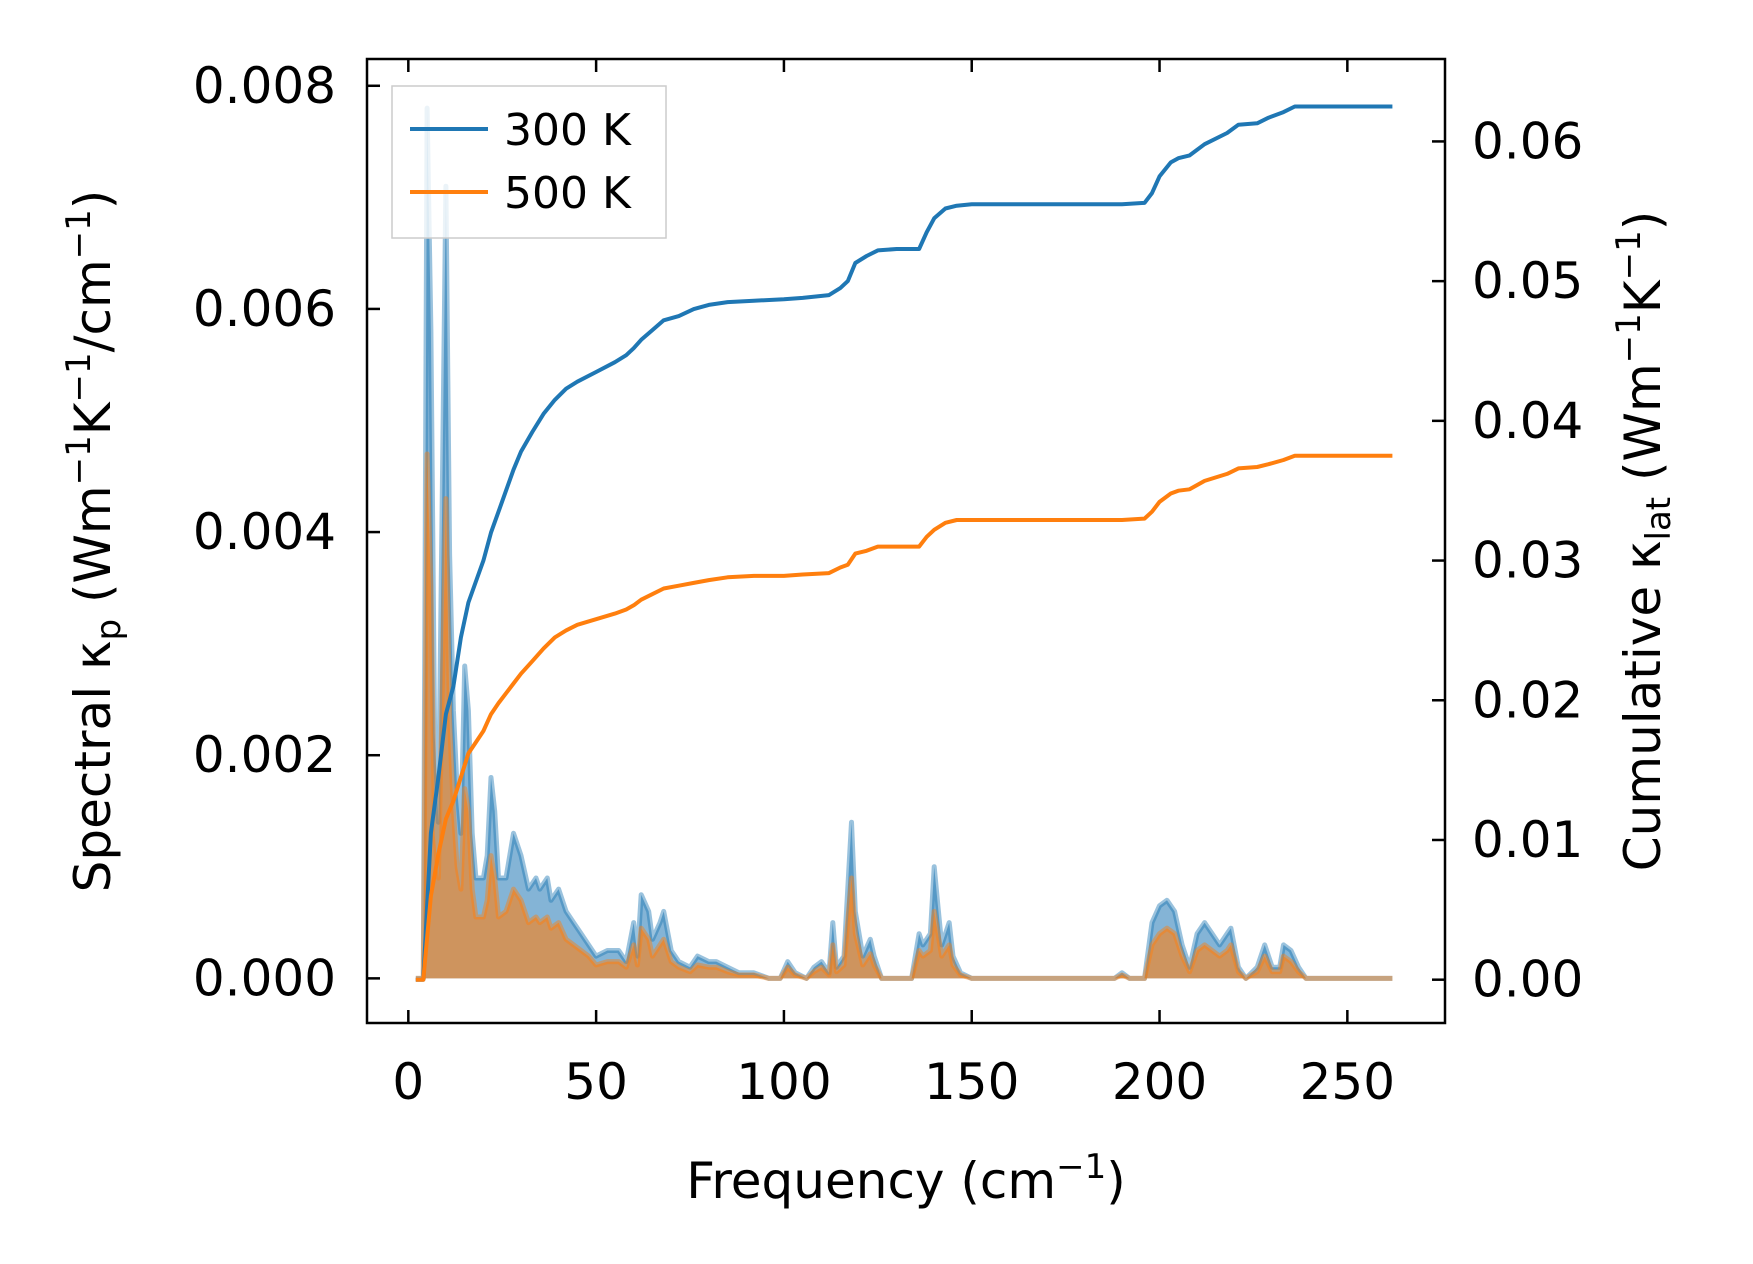 The width and height of the screenshot is (1753, 1264). Describe the element at coordinates (1347, 1082) in the screenshot. I see `x-tick-label-250: 250` at that location.